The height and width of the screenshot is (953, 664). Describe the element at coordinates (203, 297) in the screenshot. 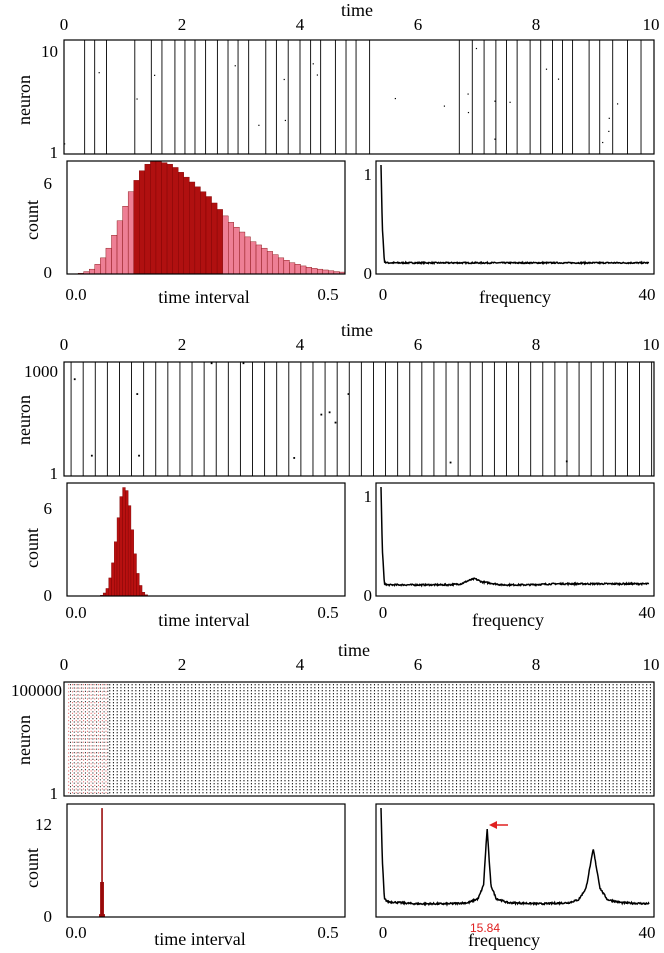

I see `isi-1-xlabel: time interval` at that location.